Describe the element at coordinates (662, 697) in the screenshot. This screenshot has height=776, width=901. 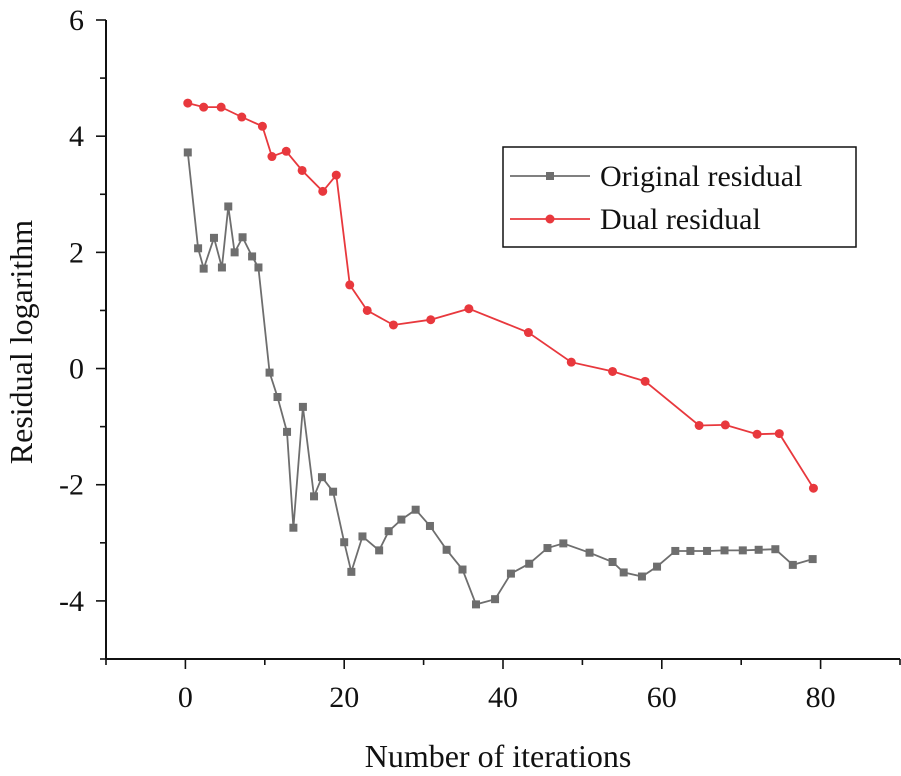
I see `x-tick-label: 60` at that location.